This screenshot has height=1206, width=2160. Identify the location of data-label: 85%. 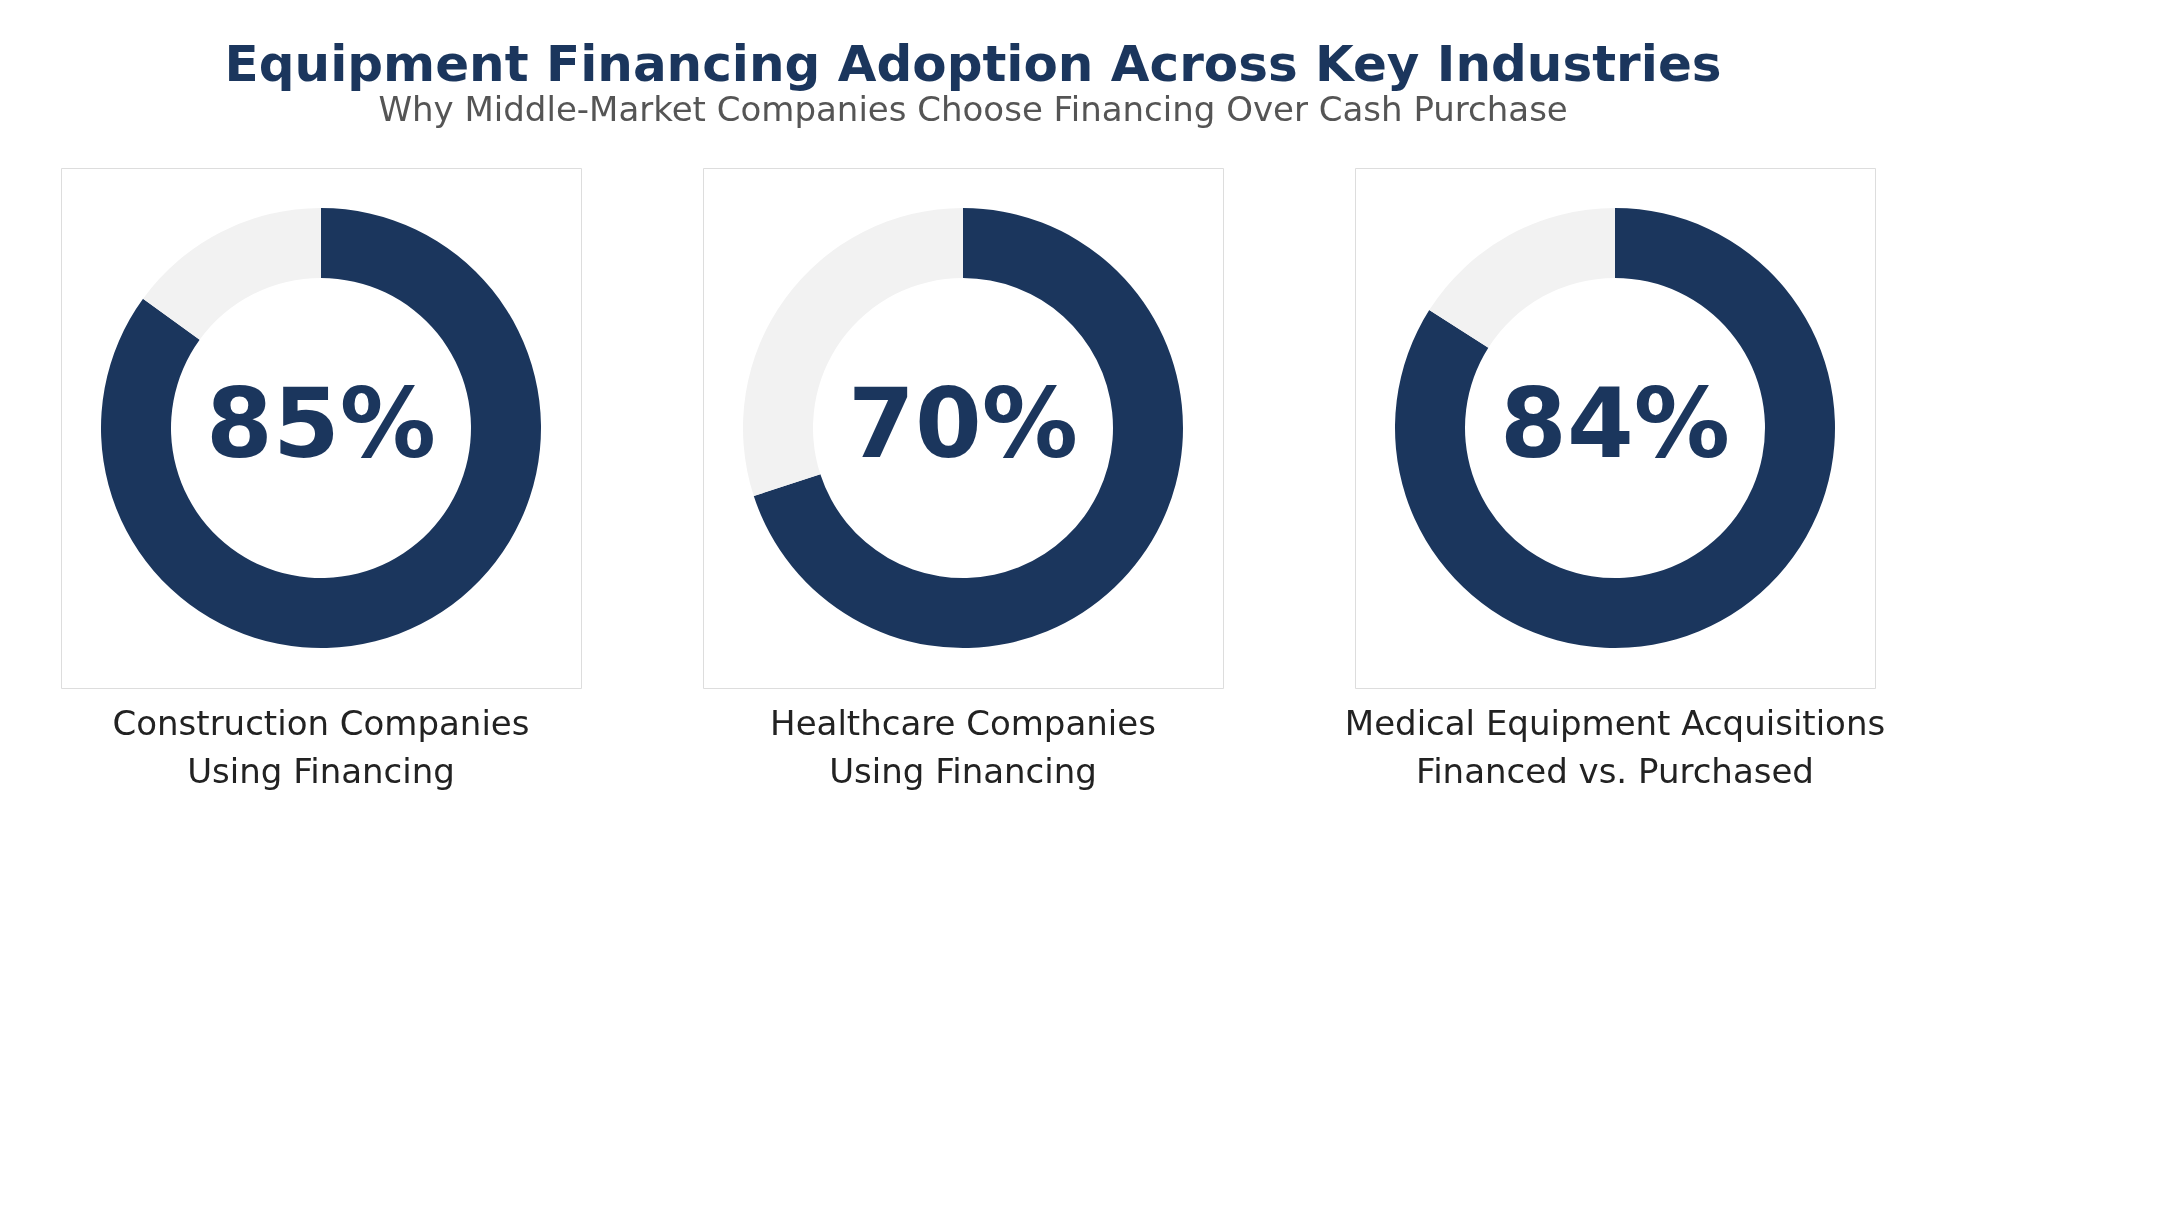
(321, 424).